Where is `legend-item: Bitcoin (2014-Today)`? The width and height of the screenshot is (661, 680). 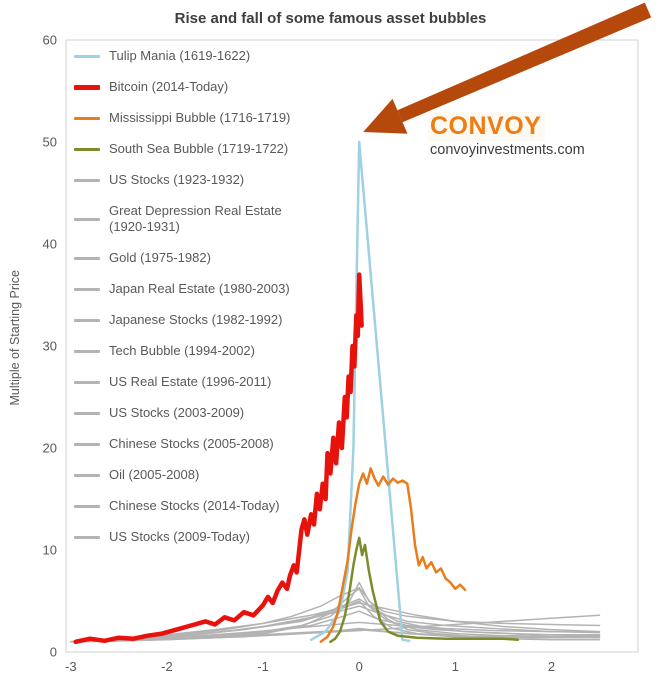 legend-item: Bitcoin (2014-Today) is located at coordinates (190, 87).